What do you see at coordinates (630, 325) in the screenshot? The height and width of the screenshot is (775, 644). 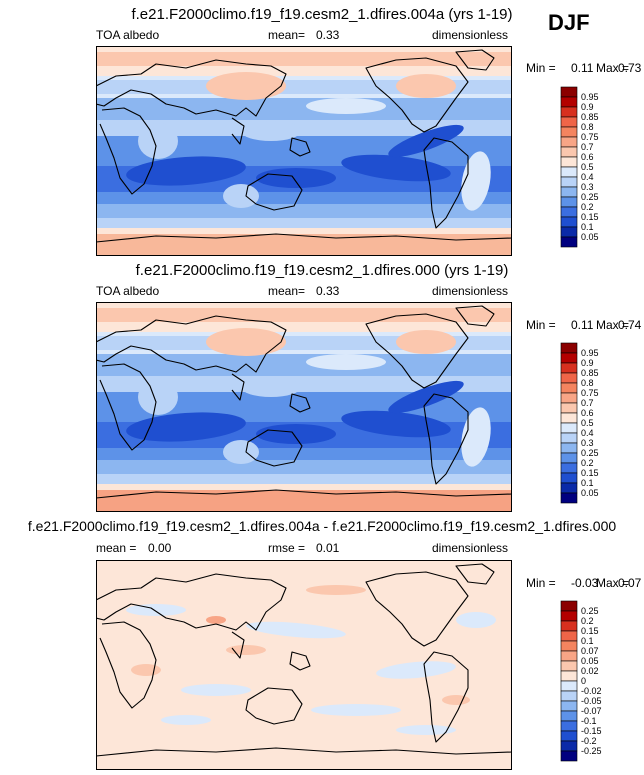 I see `panel-2-max-value: 0.74` at bounding box center [630, 325].